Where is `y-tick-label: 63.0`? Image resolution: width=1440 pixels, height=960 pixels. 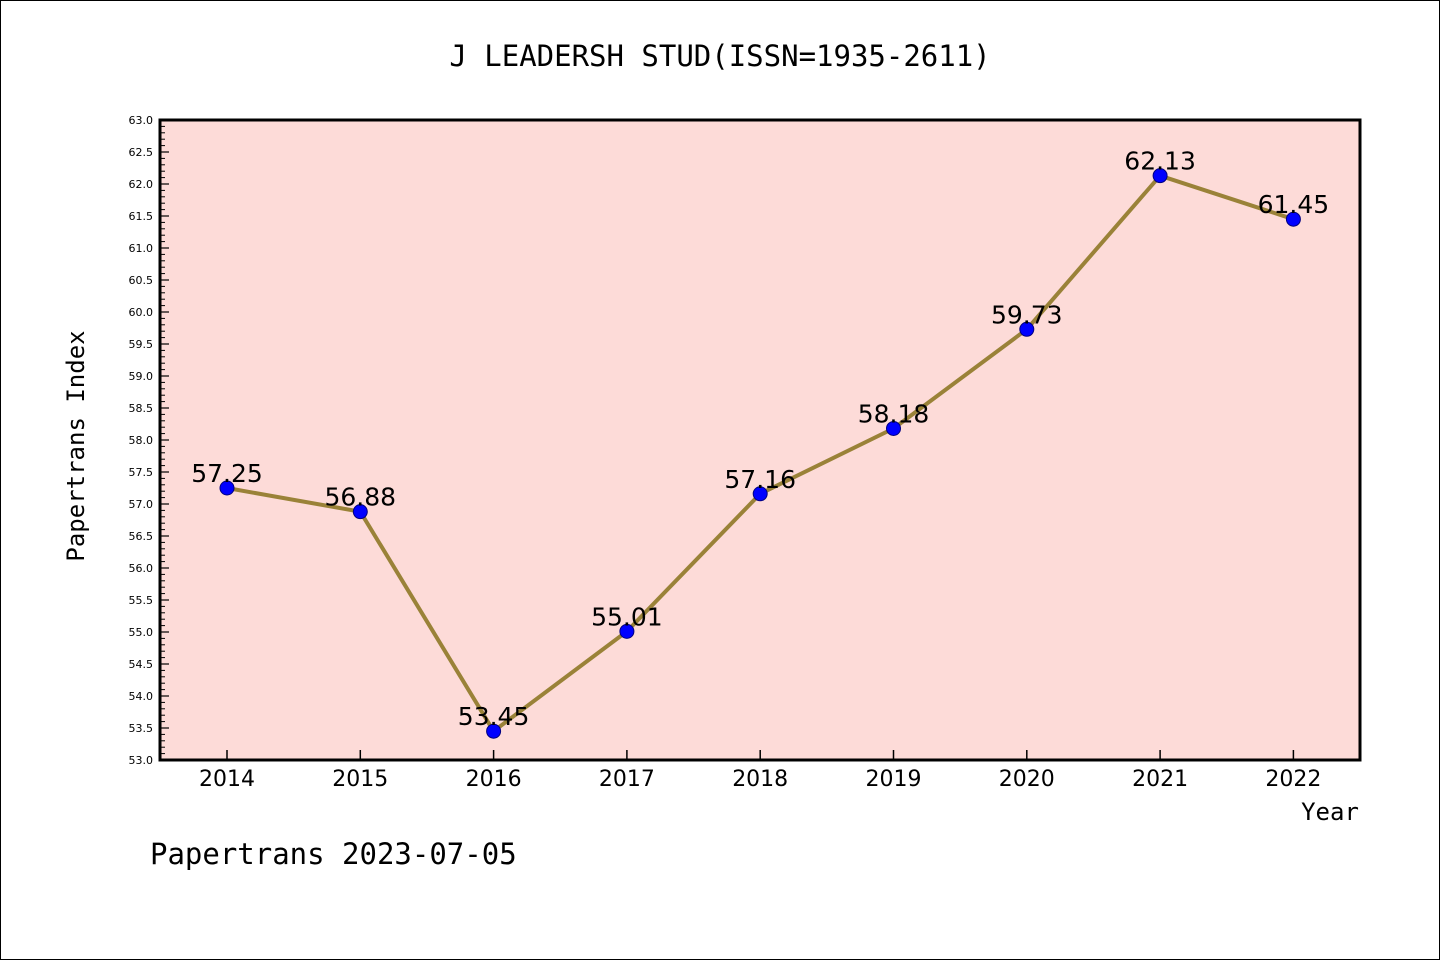 y-tick-label: 63.0 is located at coordinates (141, 120).